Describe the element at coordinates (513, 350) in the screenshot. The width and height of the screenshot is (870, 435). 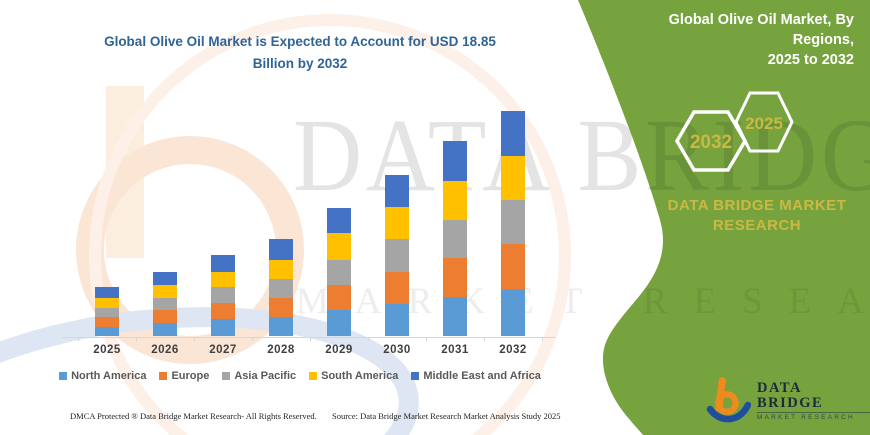
I see `x-axis-label: 2032` at that location.